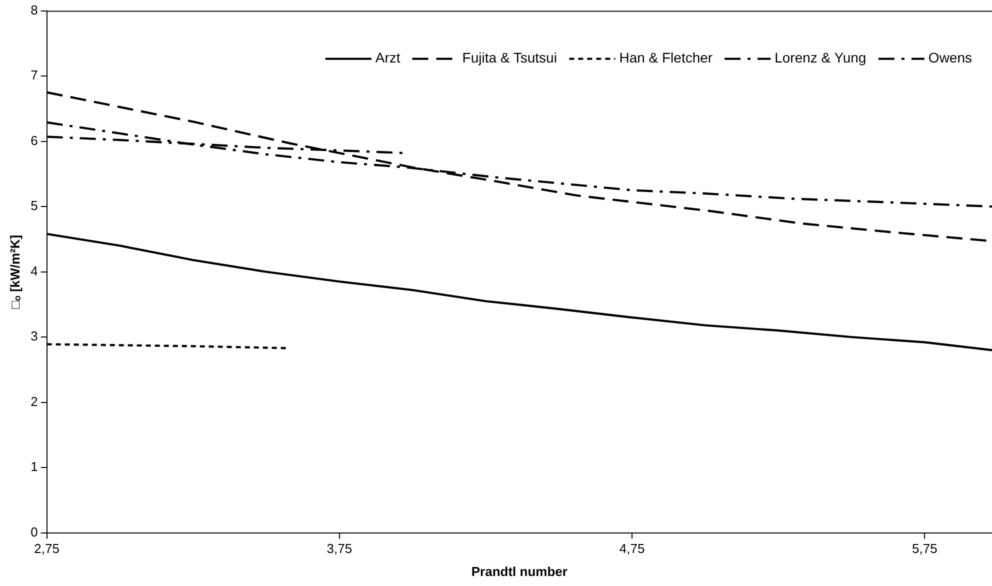  I want to click on y-tick-label: 7, so click(34, 75).